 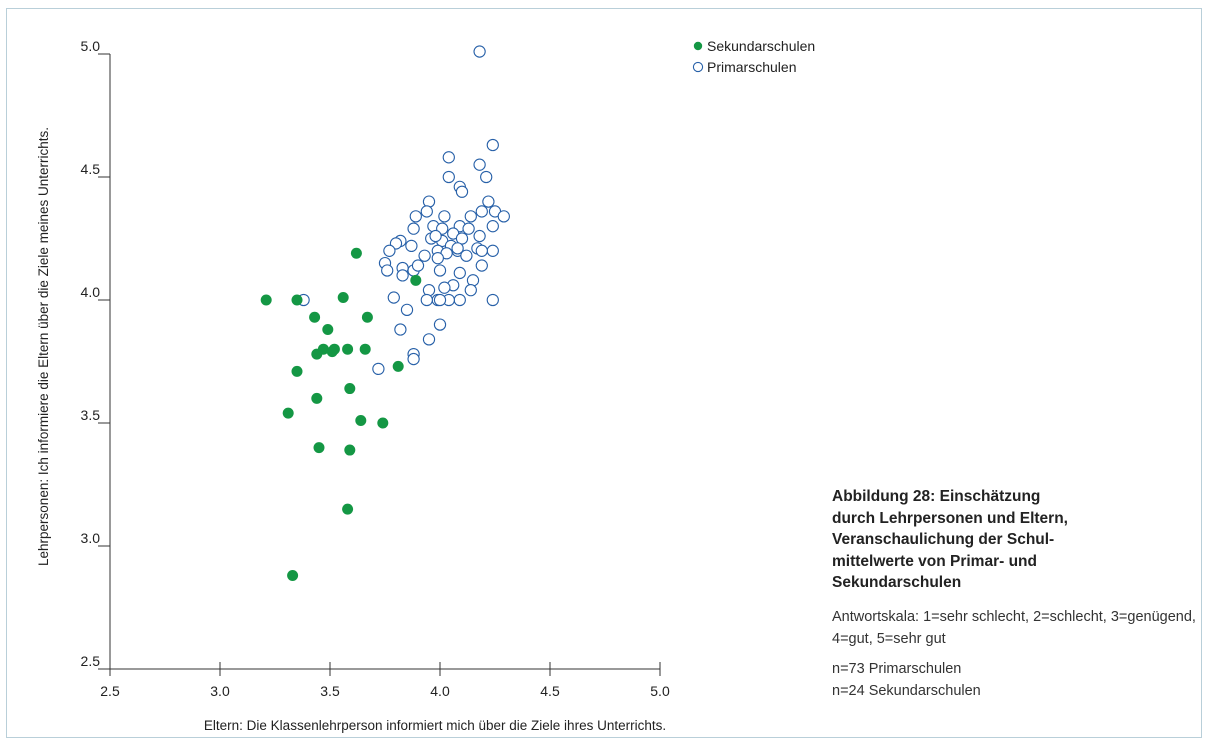 I want to click on y-tick-label: 3.5, so click(x=91, y=415).